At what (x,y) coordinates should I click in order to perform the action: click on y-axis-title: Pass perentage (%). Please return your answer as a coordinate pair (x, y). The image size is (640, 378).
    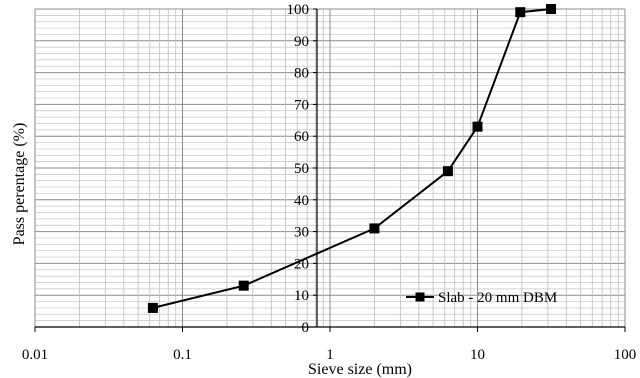
    Looking at the image, I should click on (19, 184).